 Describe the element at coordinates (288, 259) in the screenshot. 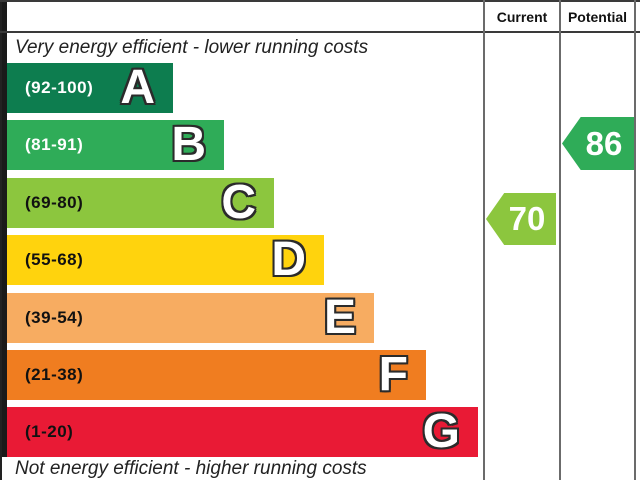

I see `band-letter: D` at that location.